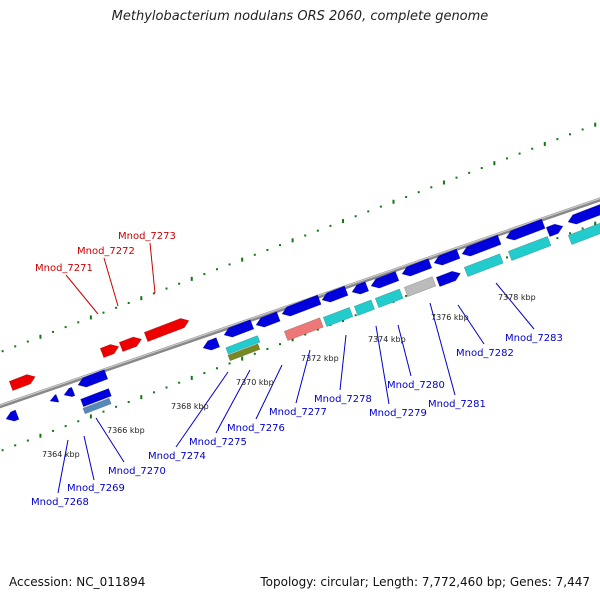  Describe the element at coordinates (457, 404) in the screenshot. I see `gene-label-mnod-7281: Mnod_7281` at that location.